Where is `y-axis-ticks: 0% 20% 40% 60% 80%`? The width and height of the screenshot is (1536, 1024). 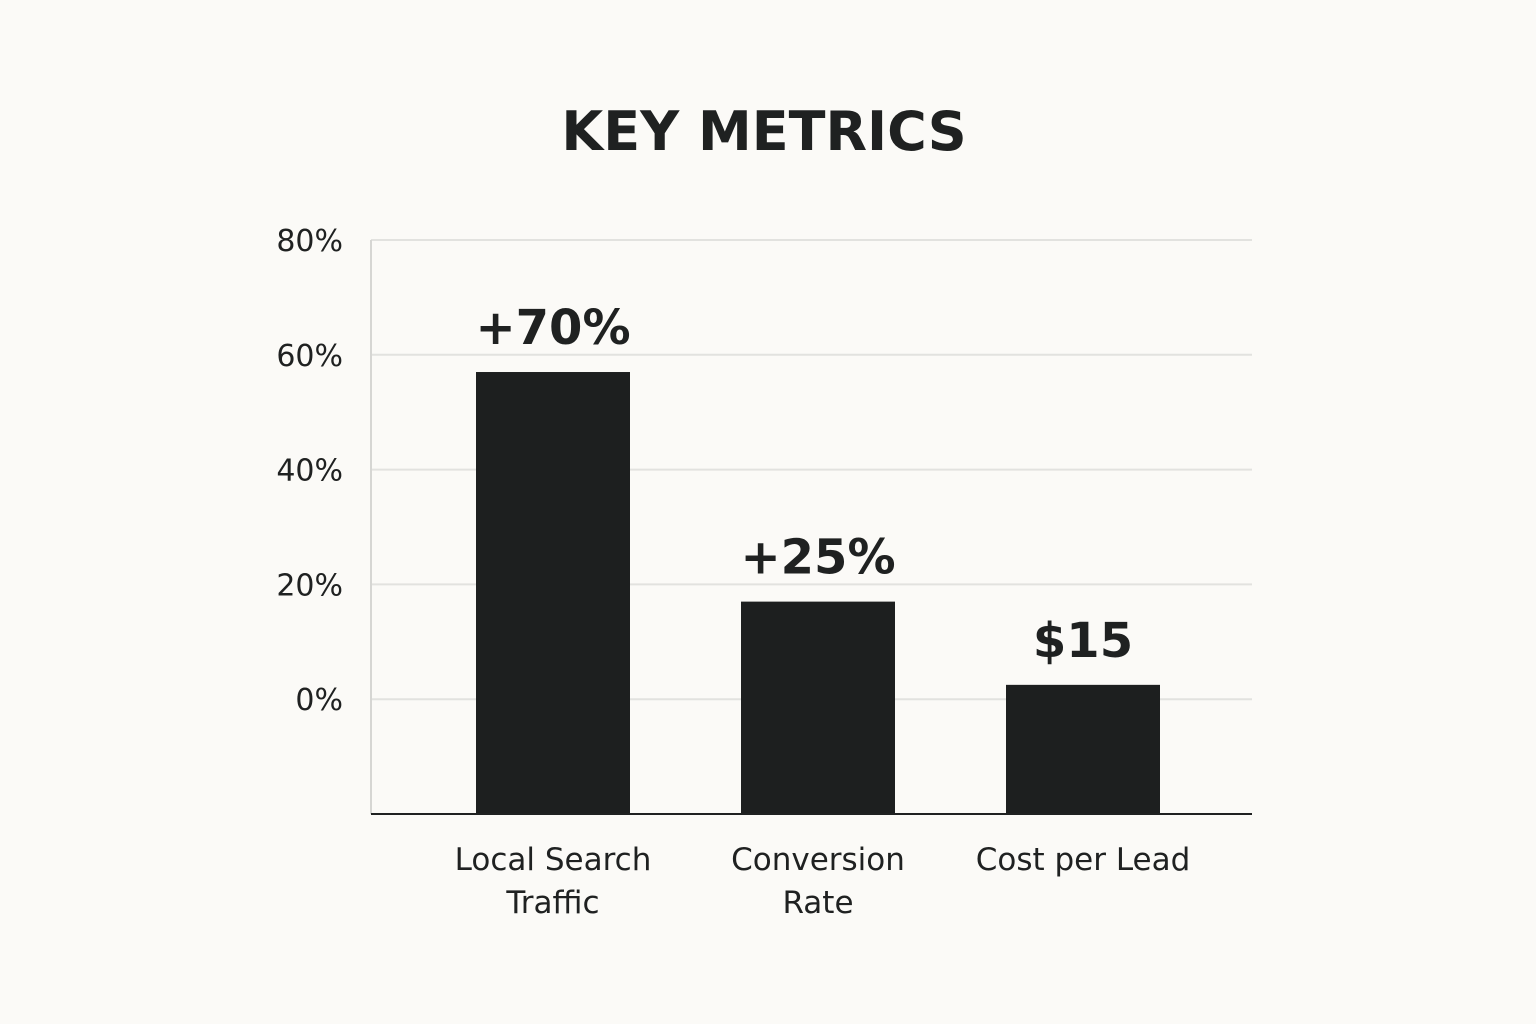 y-axis-ticks: 0% 20% 40% 60% 80% is located at coordinates (309, 471).